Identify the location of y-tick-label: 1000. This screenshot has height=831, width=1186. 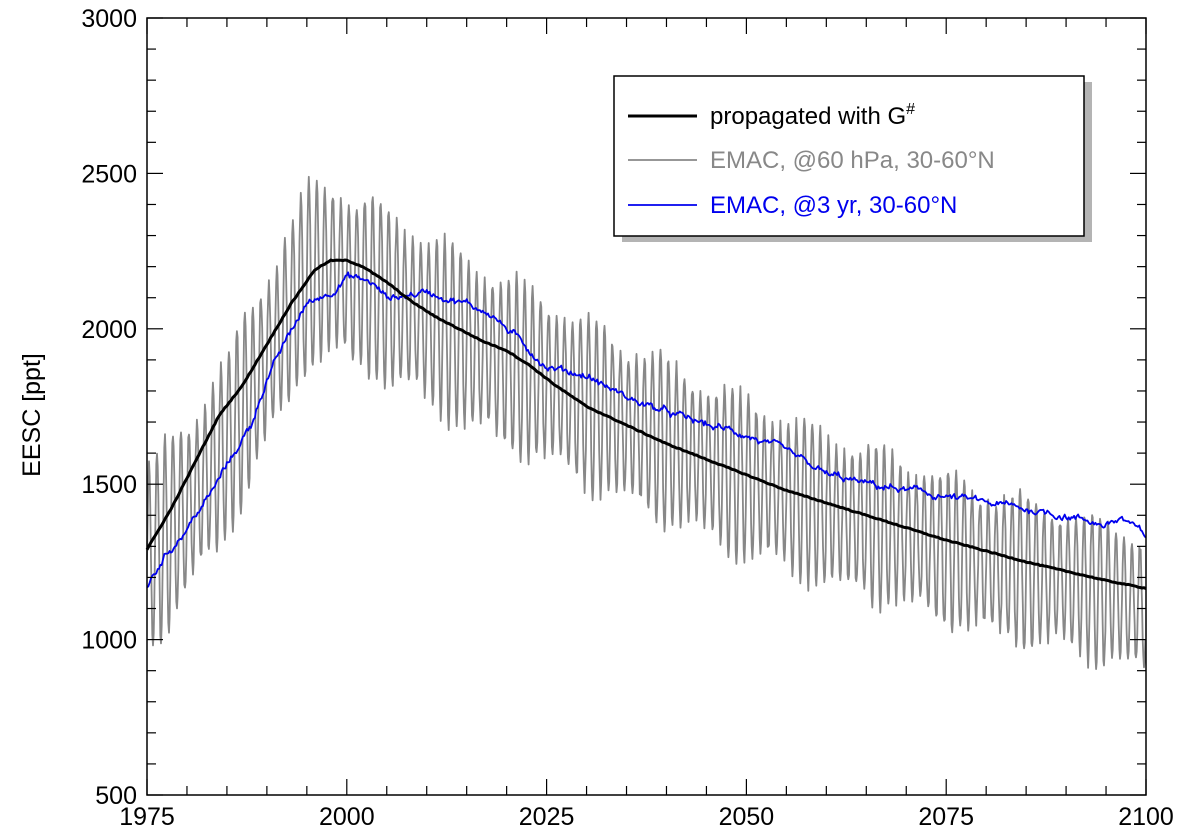
(109, 641).